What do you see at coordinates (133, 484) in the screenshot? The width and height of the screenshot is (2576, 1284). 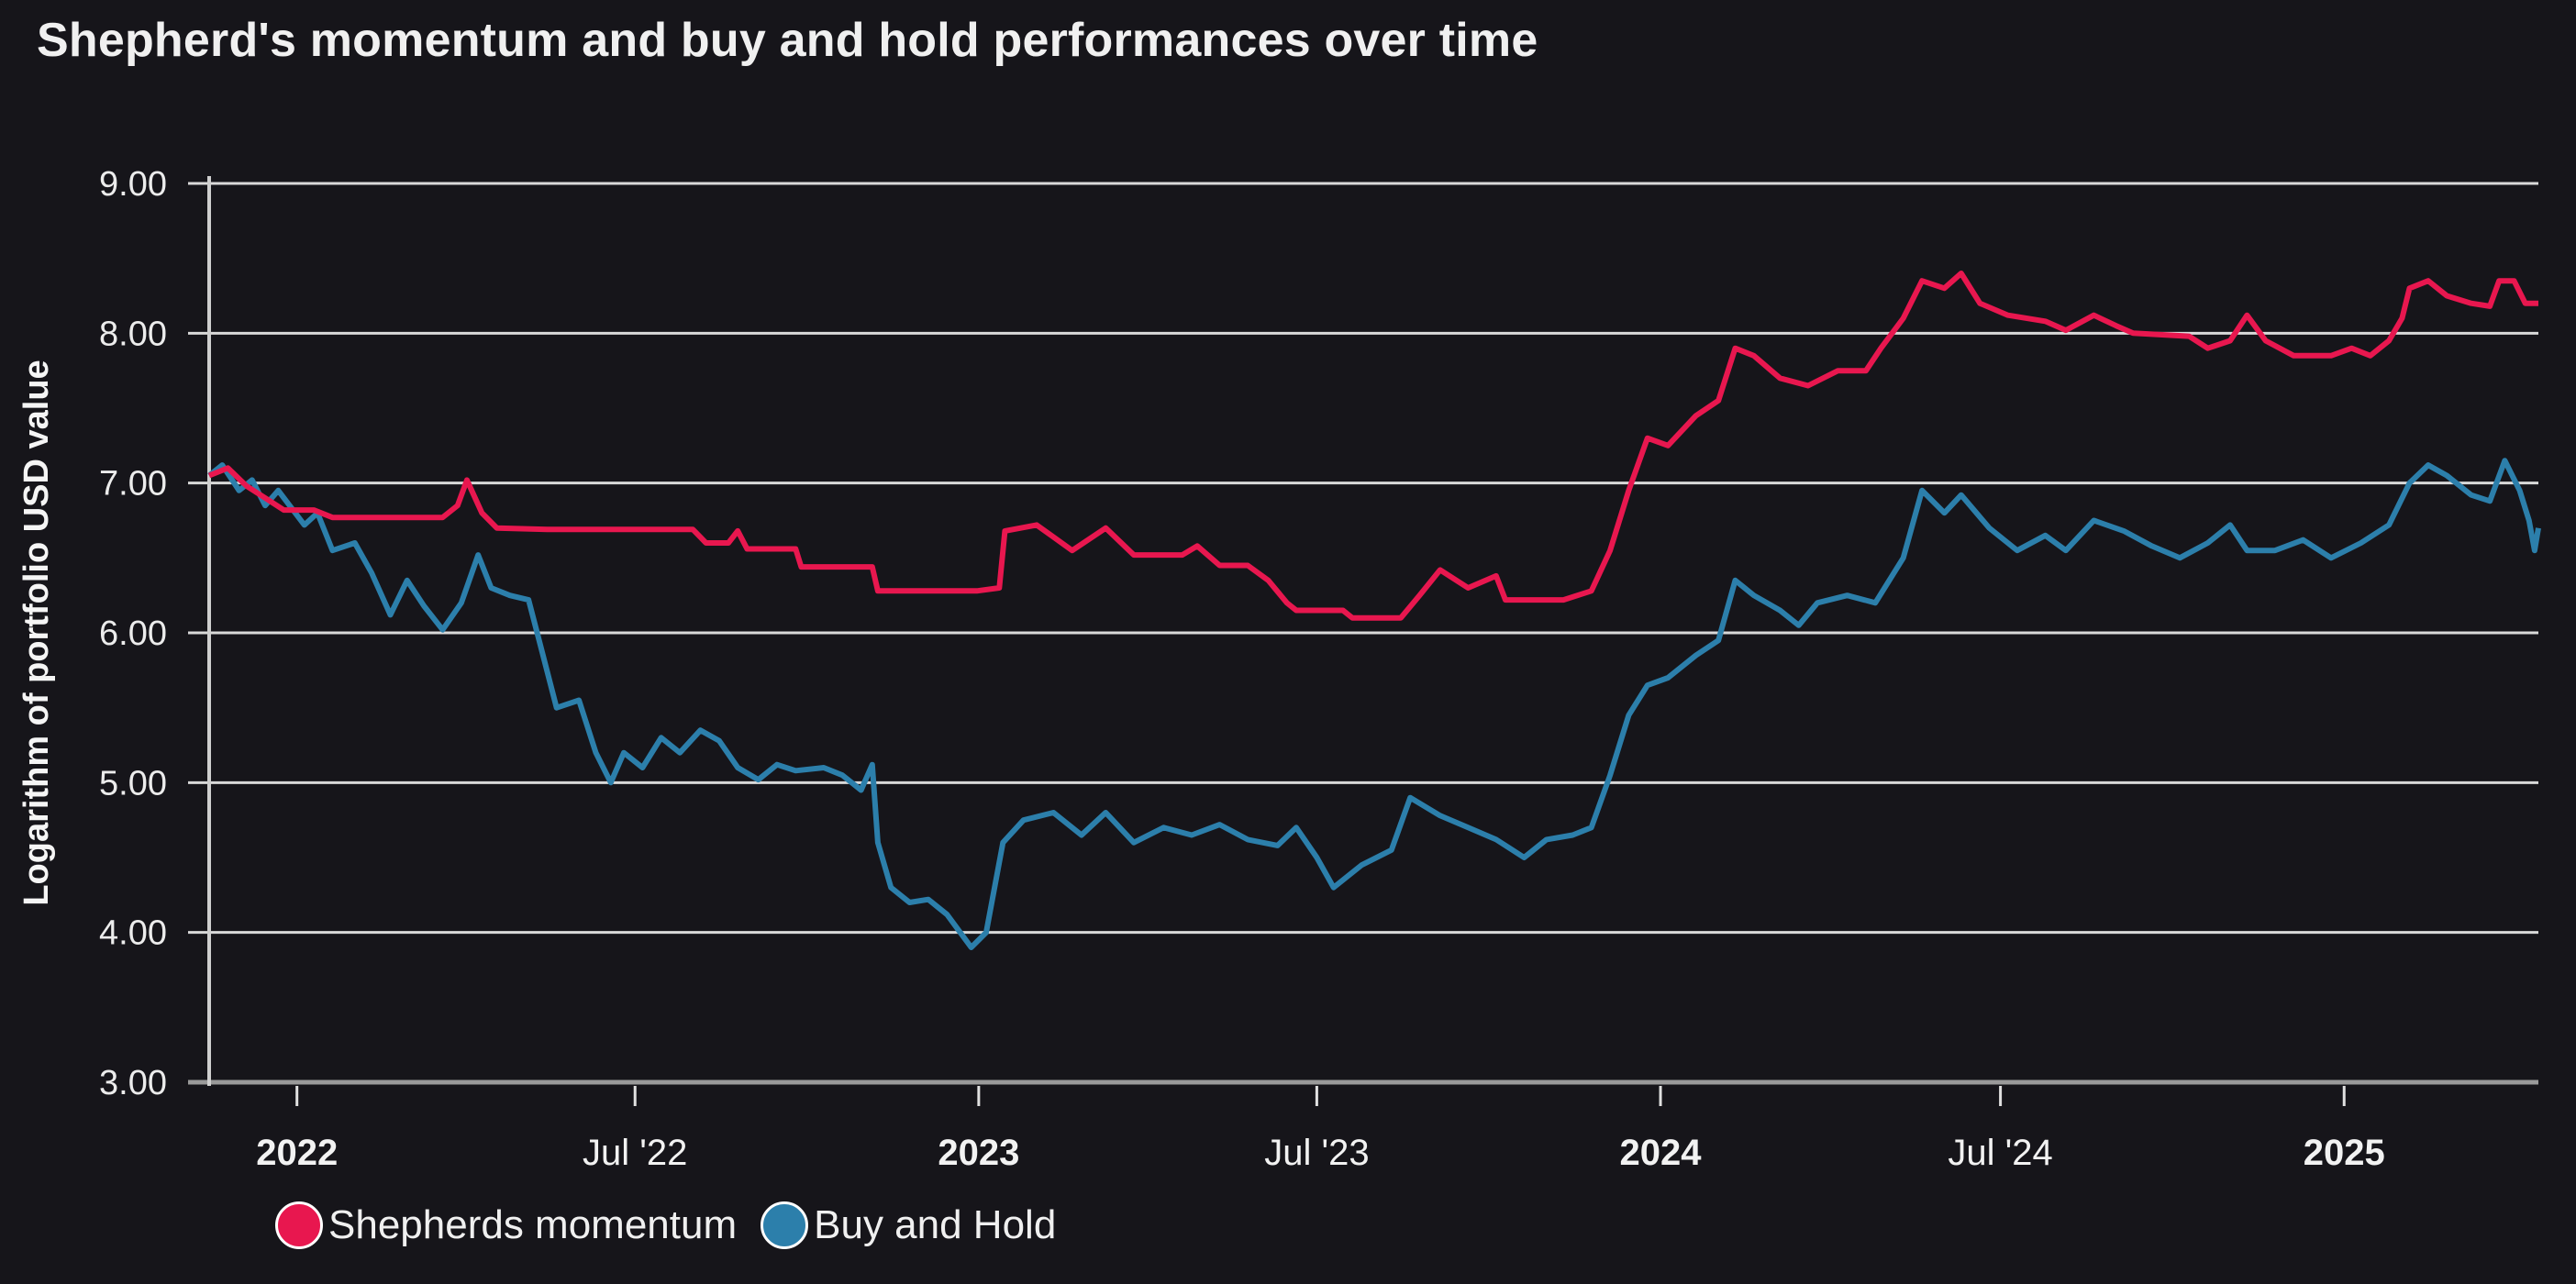 I see `y-tick-label: 7.00` at bounding box center [133, 484].